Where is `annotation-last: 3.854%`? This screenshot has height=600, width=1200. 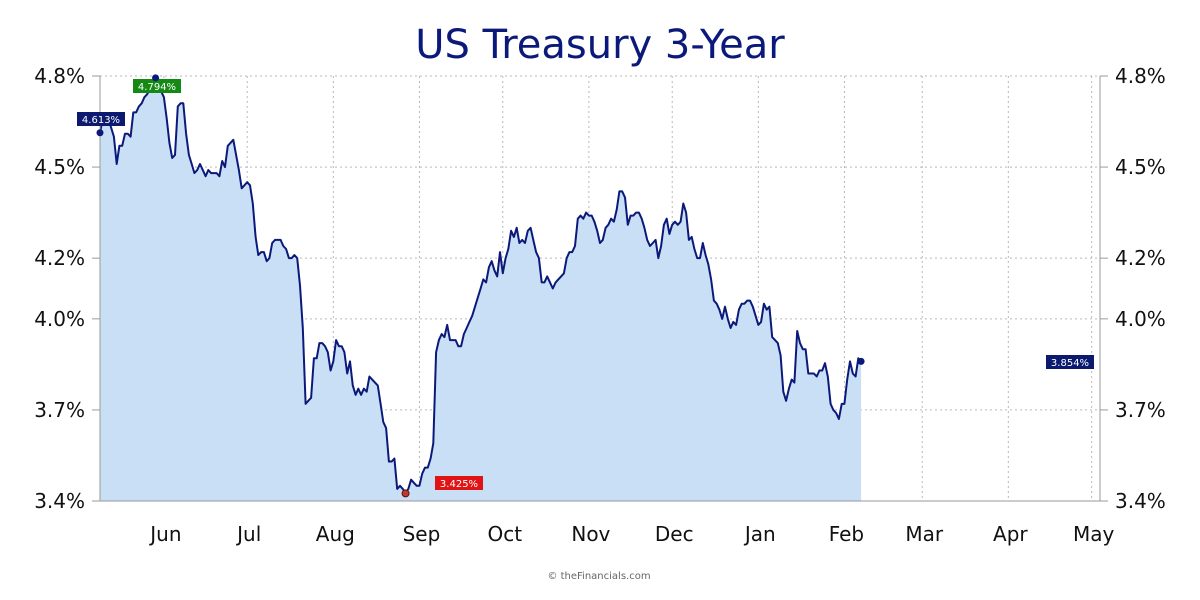 annotation-last: 3.854% is located at coordinates (975, 362).